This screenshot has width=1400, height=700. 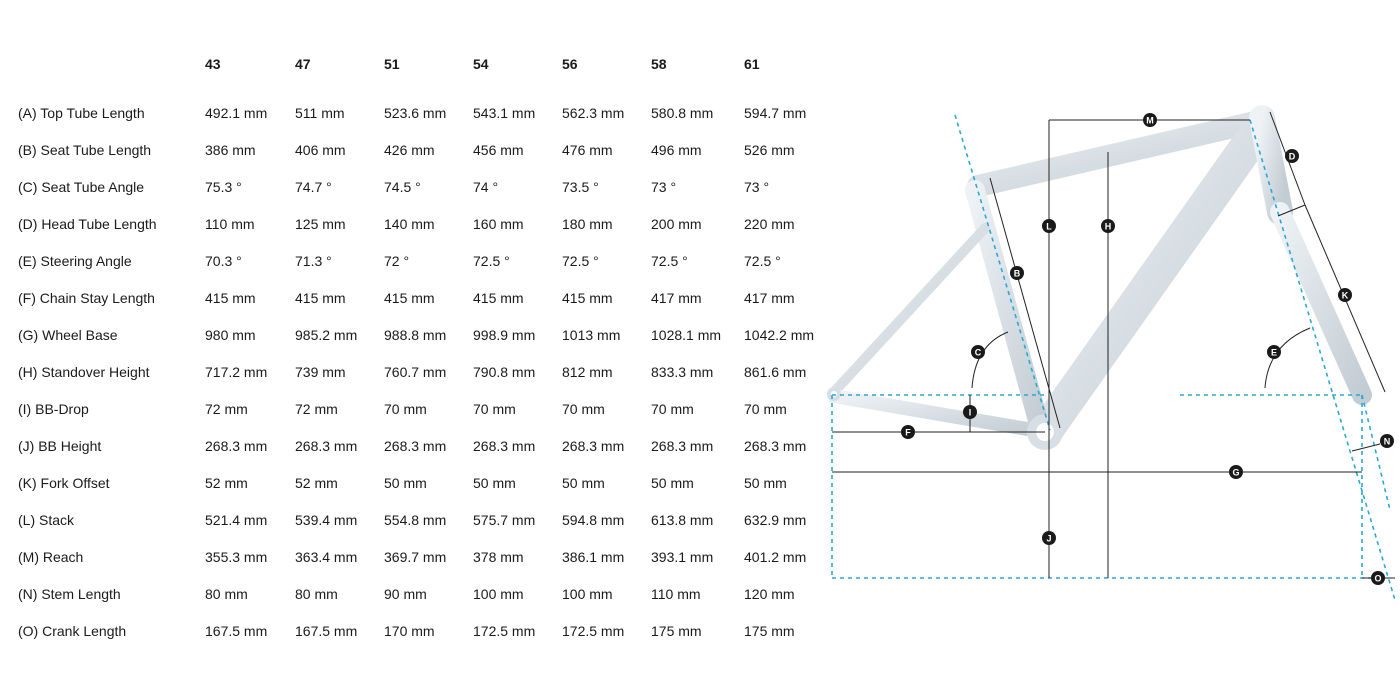 I want to click on dimension-marker-f: F, so click(x=908, y=432).